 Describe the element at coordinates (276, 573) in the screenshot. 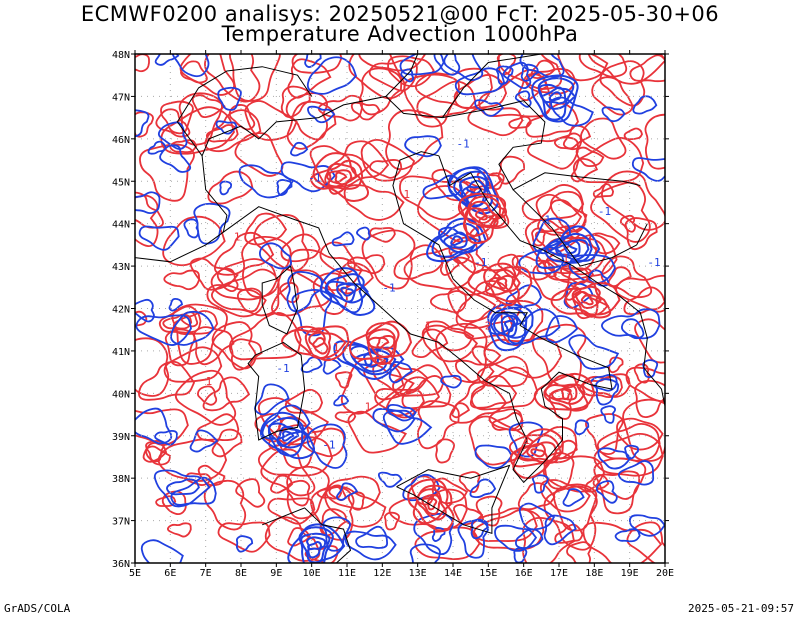

I see `lon-tick-label: 9E` at that location.